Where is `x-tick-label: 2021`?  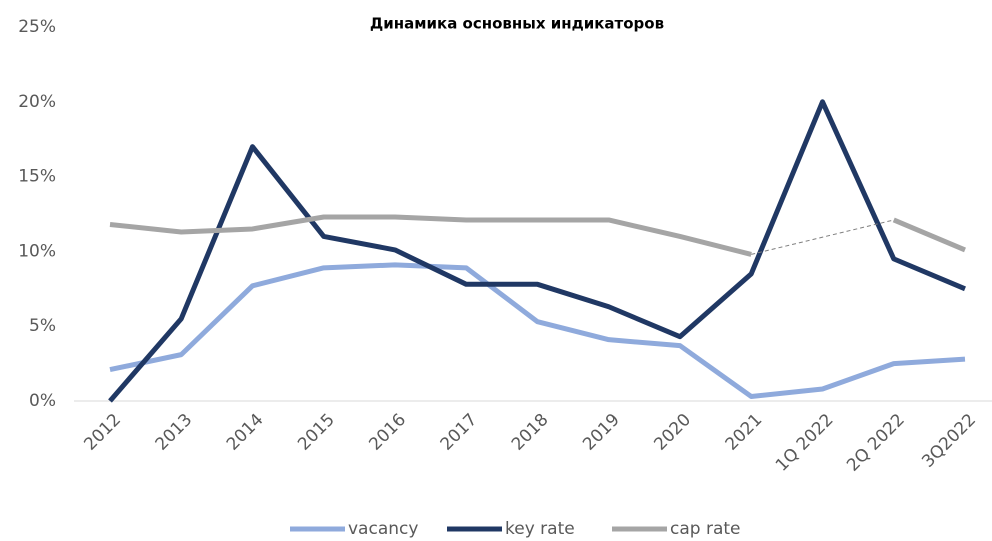 x-tick-label: 2021 is located at coordinates (744, 432).